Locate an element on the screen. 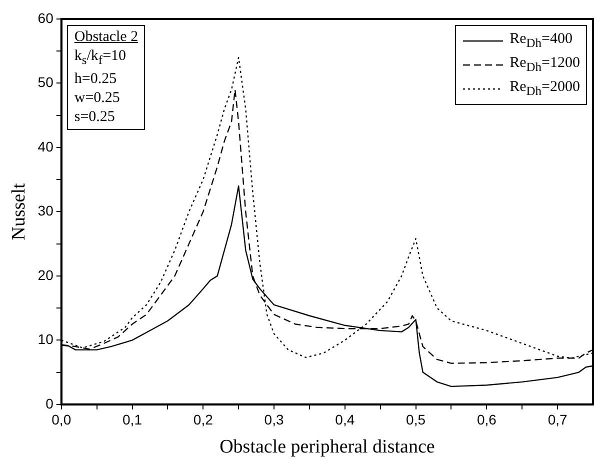 The height and width of the screenshot is (463, 595). legend-label: Re$_{Dh}$=1200 is located at coordinates (545, 65).